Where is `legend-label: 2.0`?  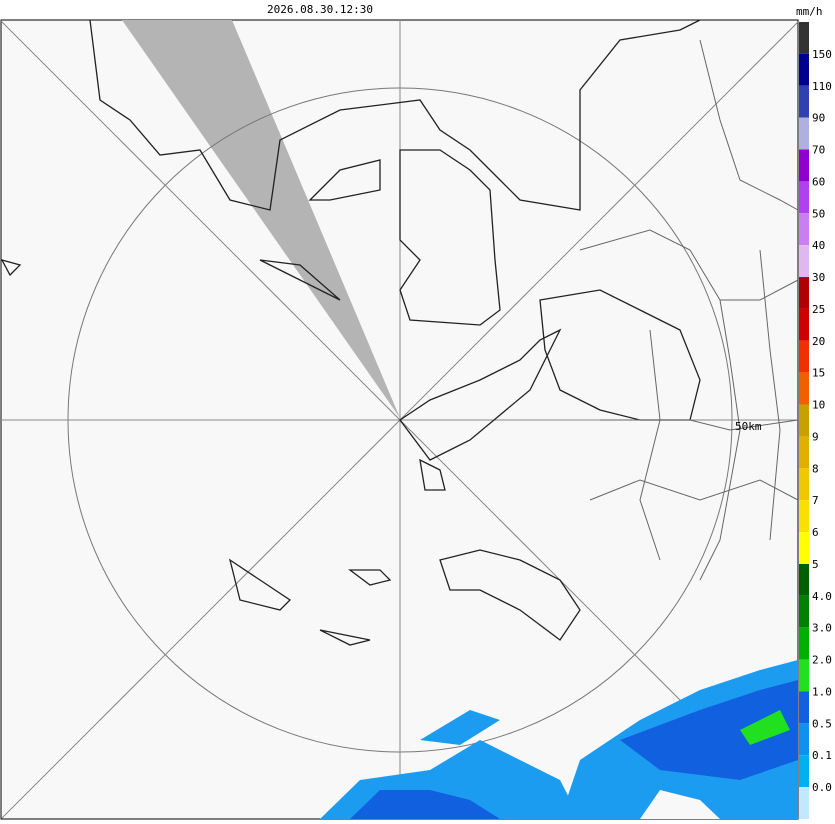
legend-label: 2.0 is located at coordinates (822, 660).